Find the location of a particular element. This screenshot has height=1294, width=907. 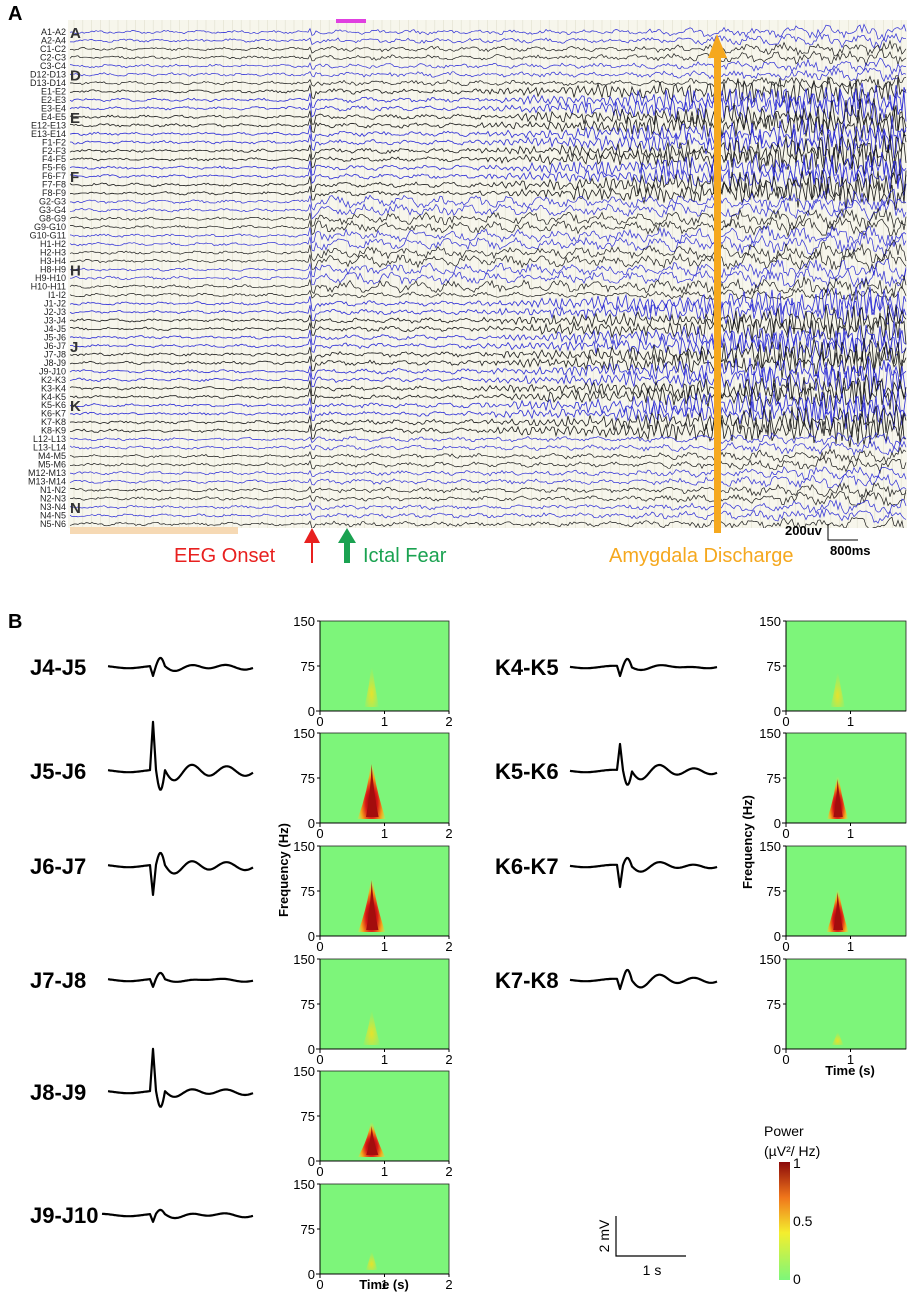

group-letter: F is located at coordinates (74, 177).